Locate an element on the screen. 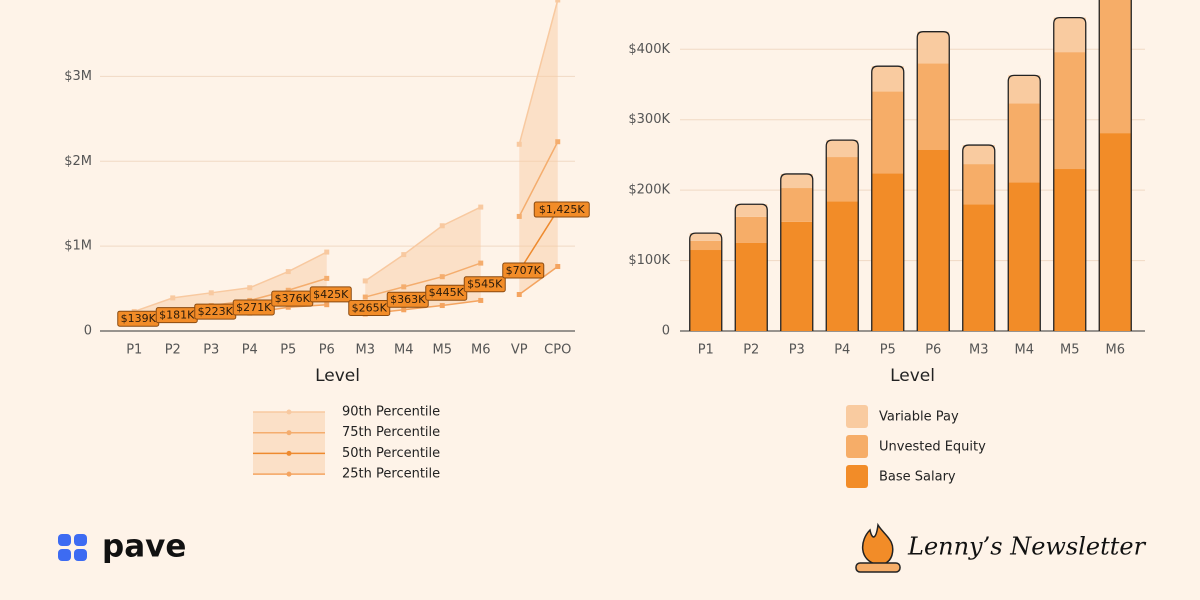 This screenshot has width=1200, height=600. x-tick-label: VP is located at coordinates (519, 350).